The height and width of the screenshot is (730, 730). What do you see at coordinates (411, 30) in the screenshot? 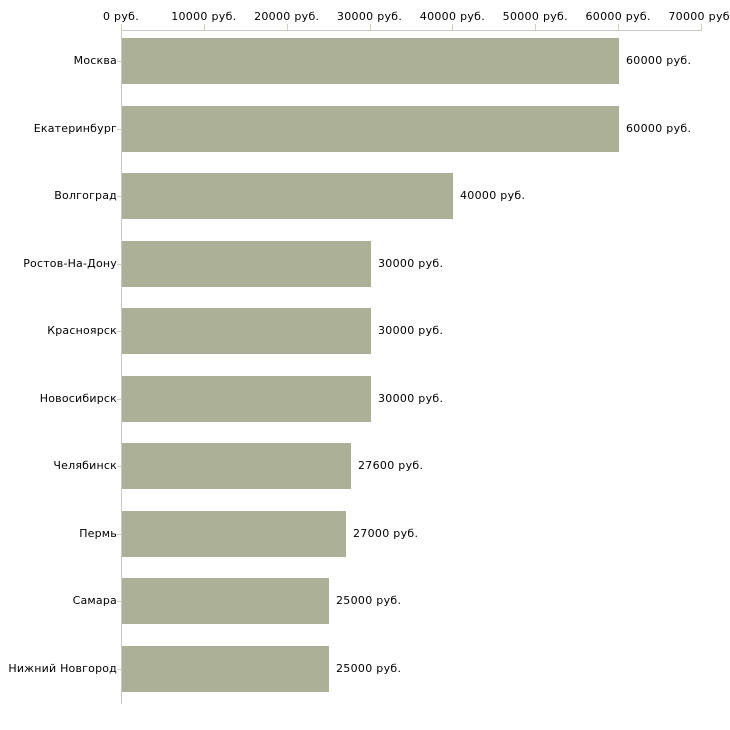
I see `x-axis-line` at bounding box center [411, 30].